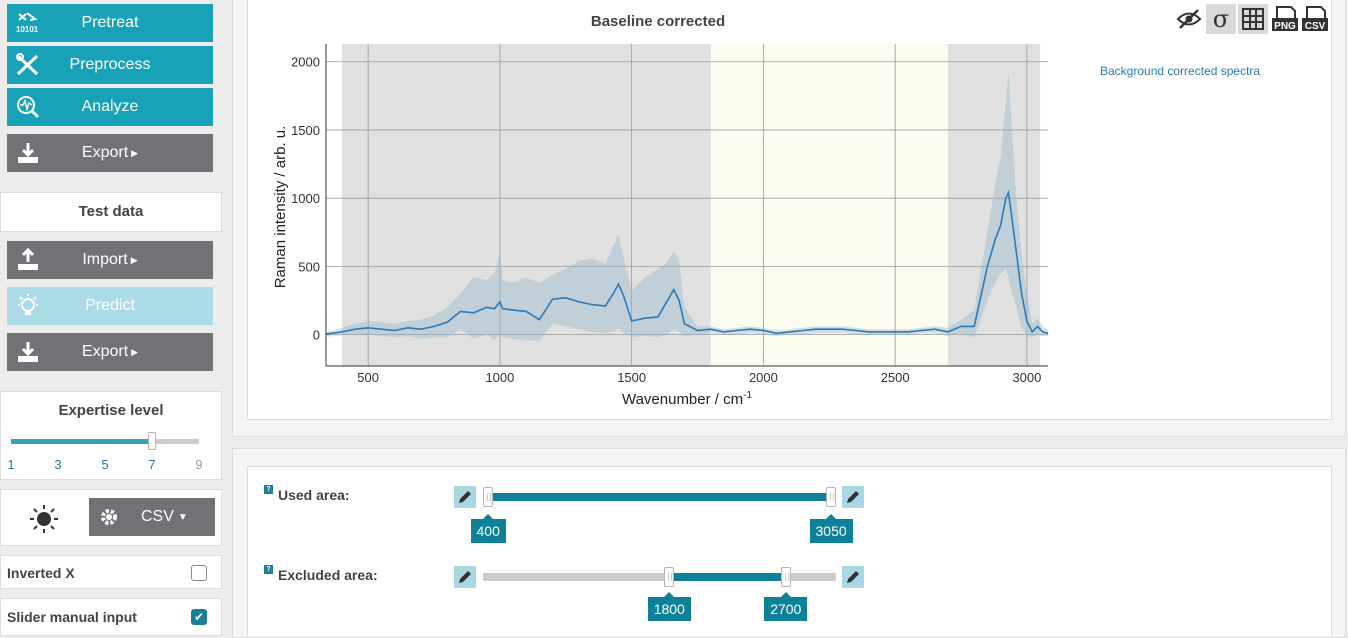  I want to click on option-inverted-x: Inverted X, so click(111, 572).